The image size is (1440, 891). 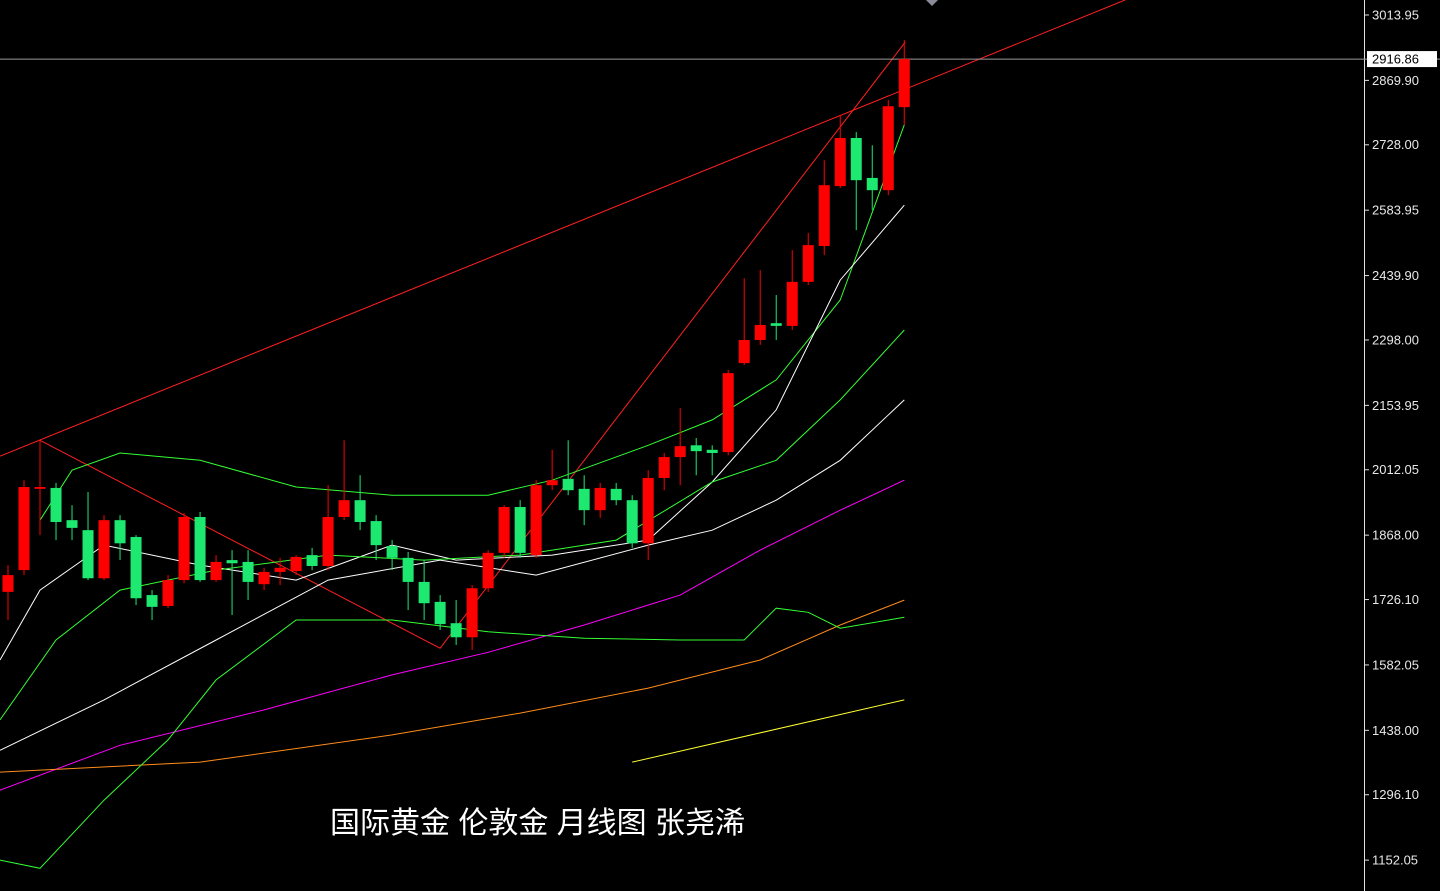 I want to click on annotation: 国际黄金 伦敦金 月线图 张尧浠, so click(x=537, y=823).